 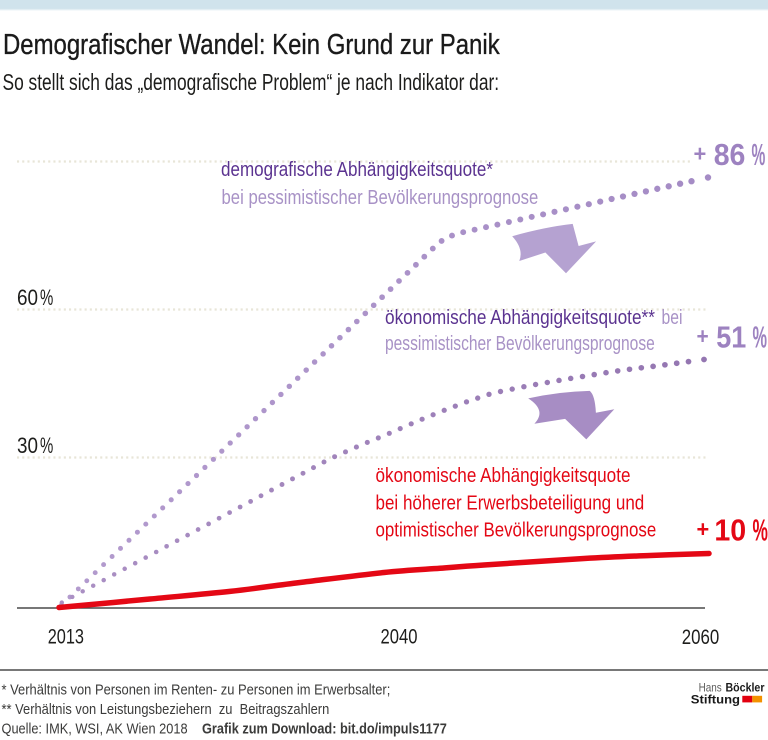 What do you see at coordinates (730, 530) in the screenshot?
I see `svg-text: 10` at bounding box center [730, 530].